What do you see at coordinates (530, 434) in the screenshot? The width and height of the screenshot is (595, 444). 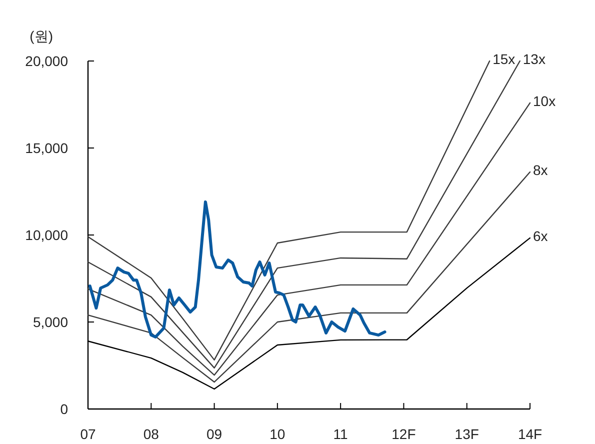 I see `x-tick-label: 14F` at bounding box center [530, 434].